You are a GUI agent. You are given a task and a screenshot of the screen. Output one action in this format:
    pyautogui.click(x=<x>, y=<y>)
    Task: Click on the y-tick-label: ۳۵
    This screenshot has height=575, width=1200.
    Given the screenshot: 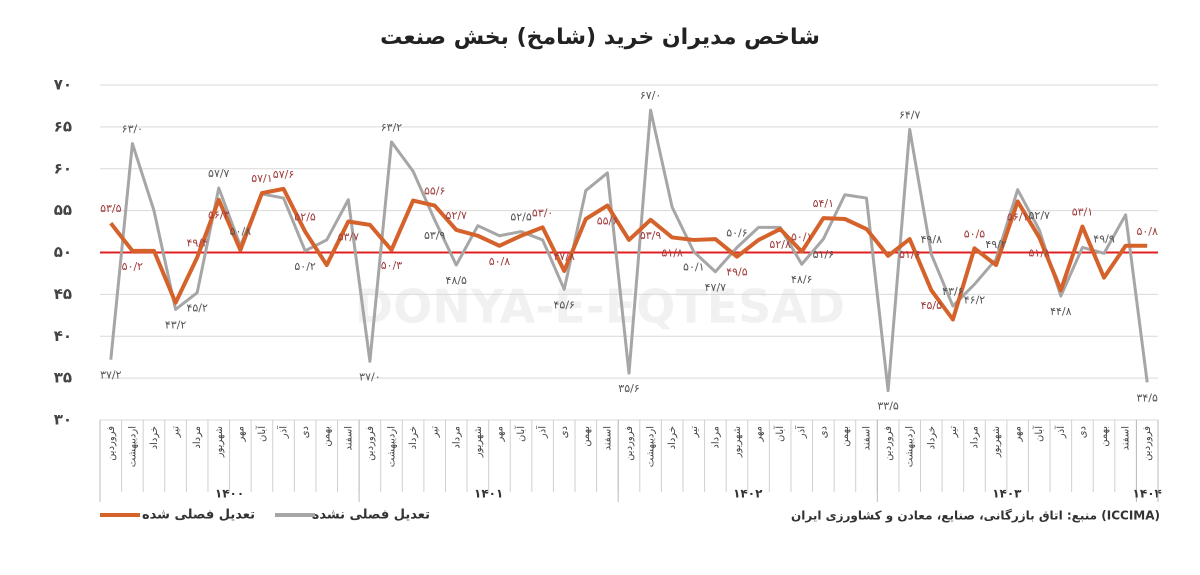 What is the action you would take?
    pyautogui.click(x=63, y=378)
    